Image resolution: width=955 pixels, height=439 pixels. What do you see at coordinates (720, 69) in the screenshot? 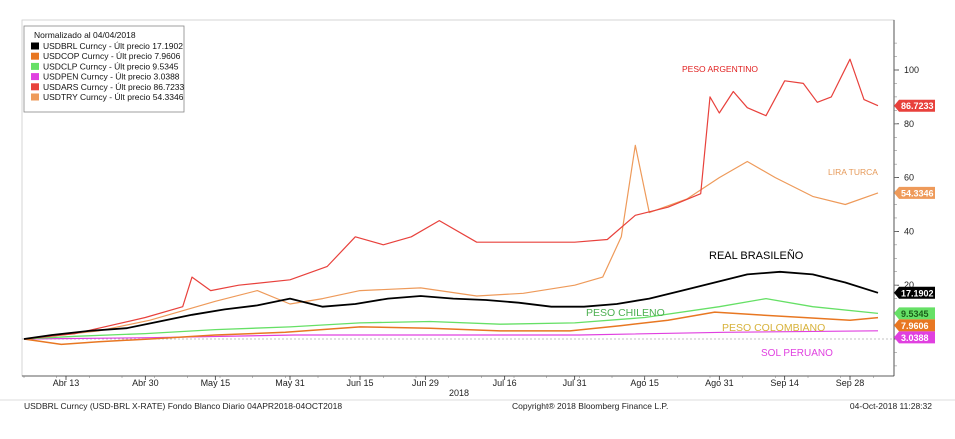
I see `annotation-label: PESO ARGENTINO` at bounding box center [720, 69].